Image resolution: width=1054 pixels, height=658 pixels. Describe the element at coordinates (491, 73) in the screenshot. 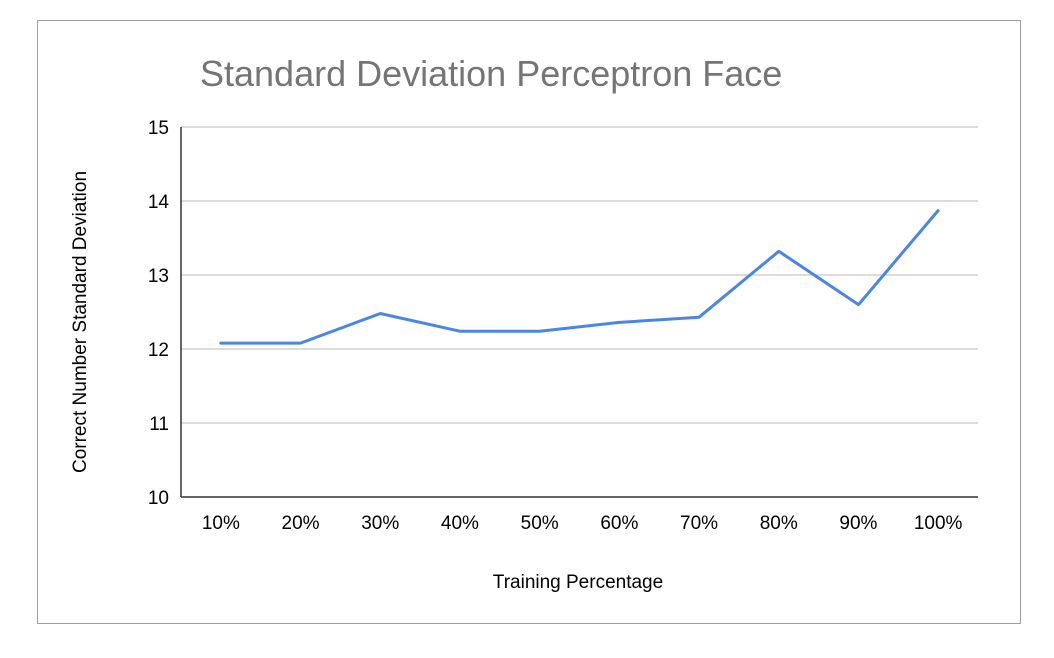

I see `chart-title: Standard Deviation Perceptron Face` at that location.